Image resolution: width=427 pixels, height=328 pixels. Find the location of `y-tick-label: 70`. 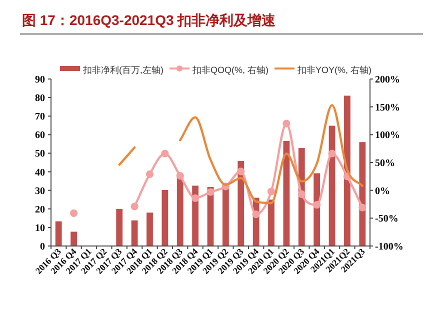

y-tick-label: 70 is located at coordinates (40, 117).